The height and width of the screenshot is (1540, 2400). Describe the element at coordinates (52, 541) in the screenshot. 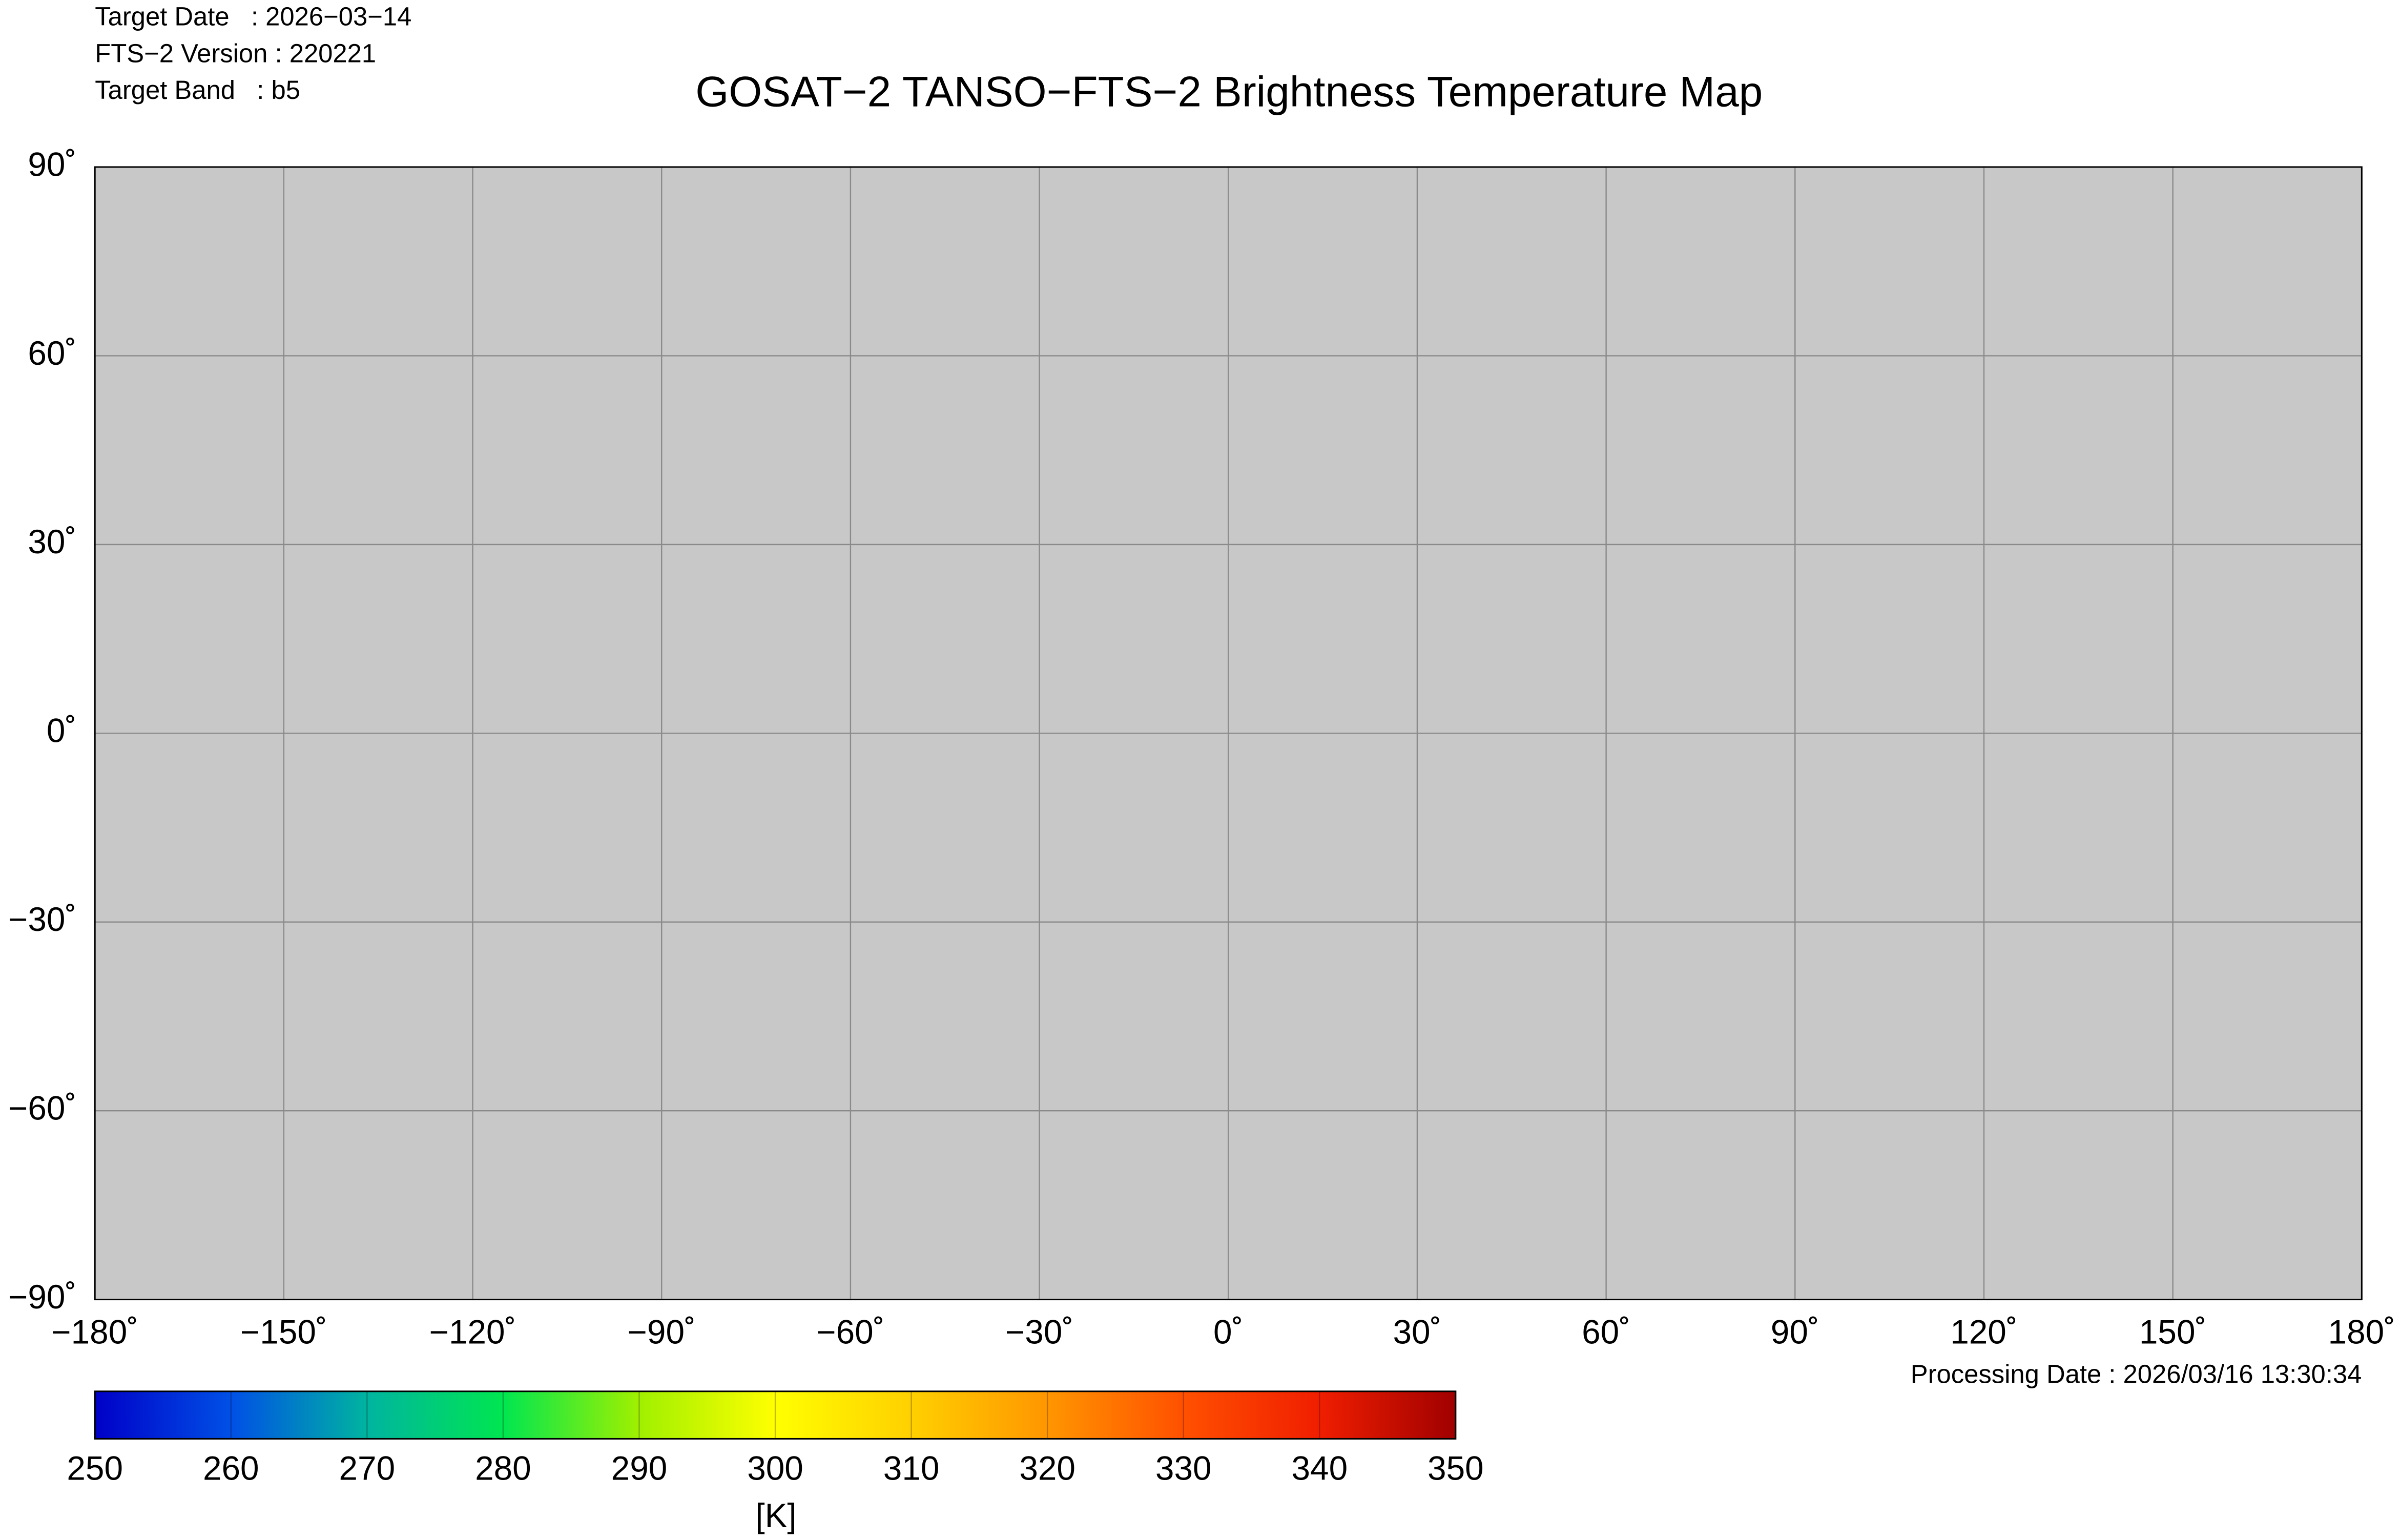

I see `y-tick-label: 30˚` at that location.